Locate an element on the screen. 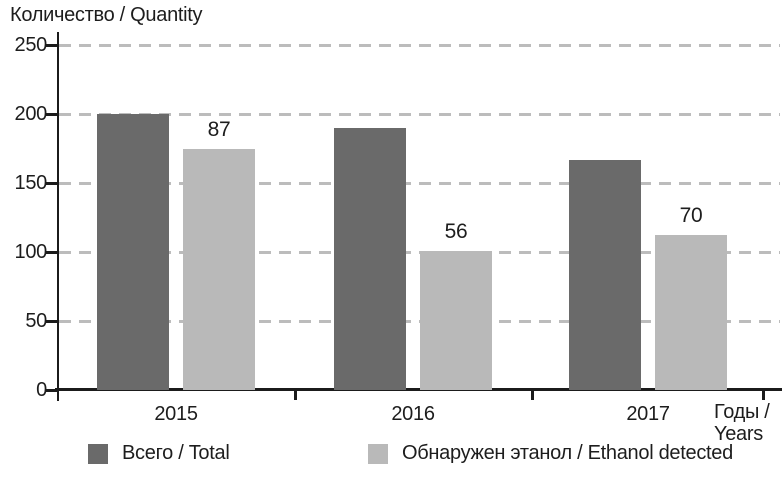 This screenshot has height=488, width=782. legend-item-total: Всего / Total is located at coordinates (159, 453).